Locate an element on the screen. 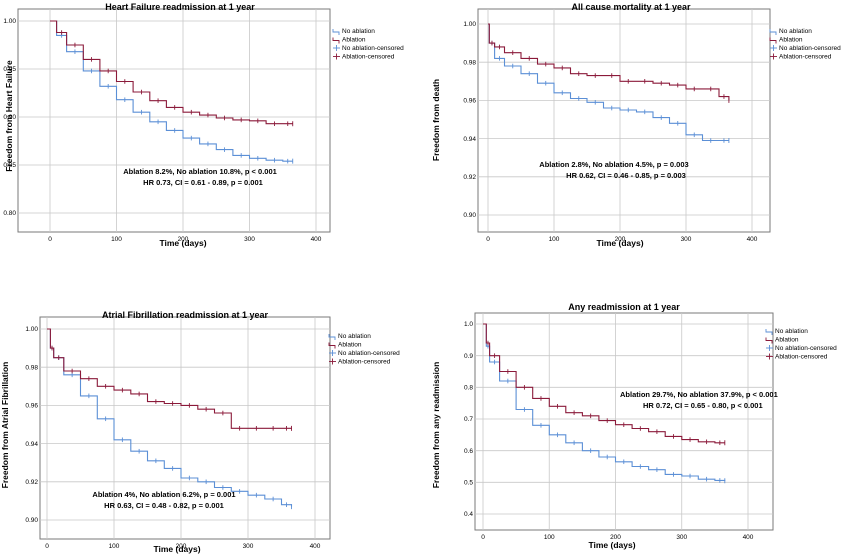 The width and height of the screenshot is (850, 558). y-axis-title: Freedom from Atrial Fibrillation is located at coordinates (5, 425).